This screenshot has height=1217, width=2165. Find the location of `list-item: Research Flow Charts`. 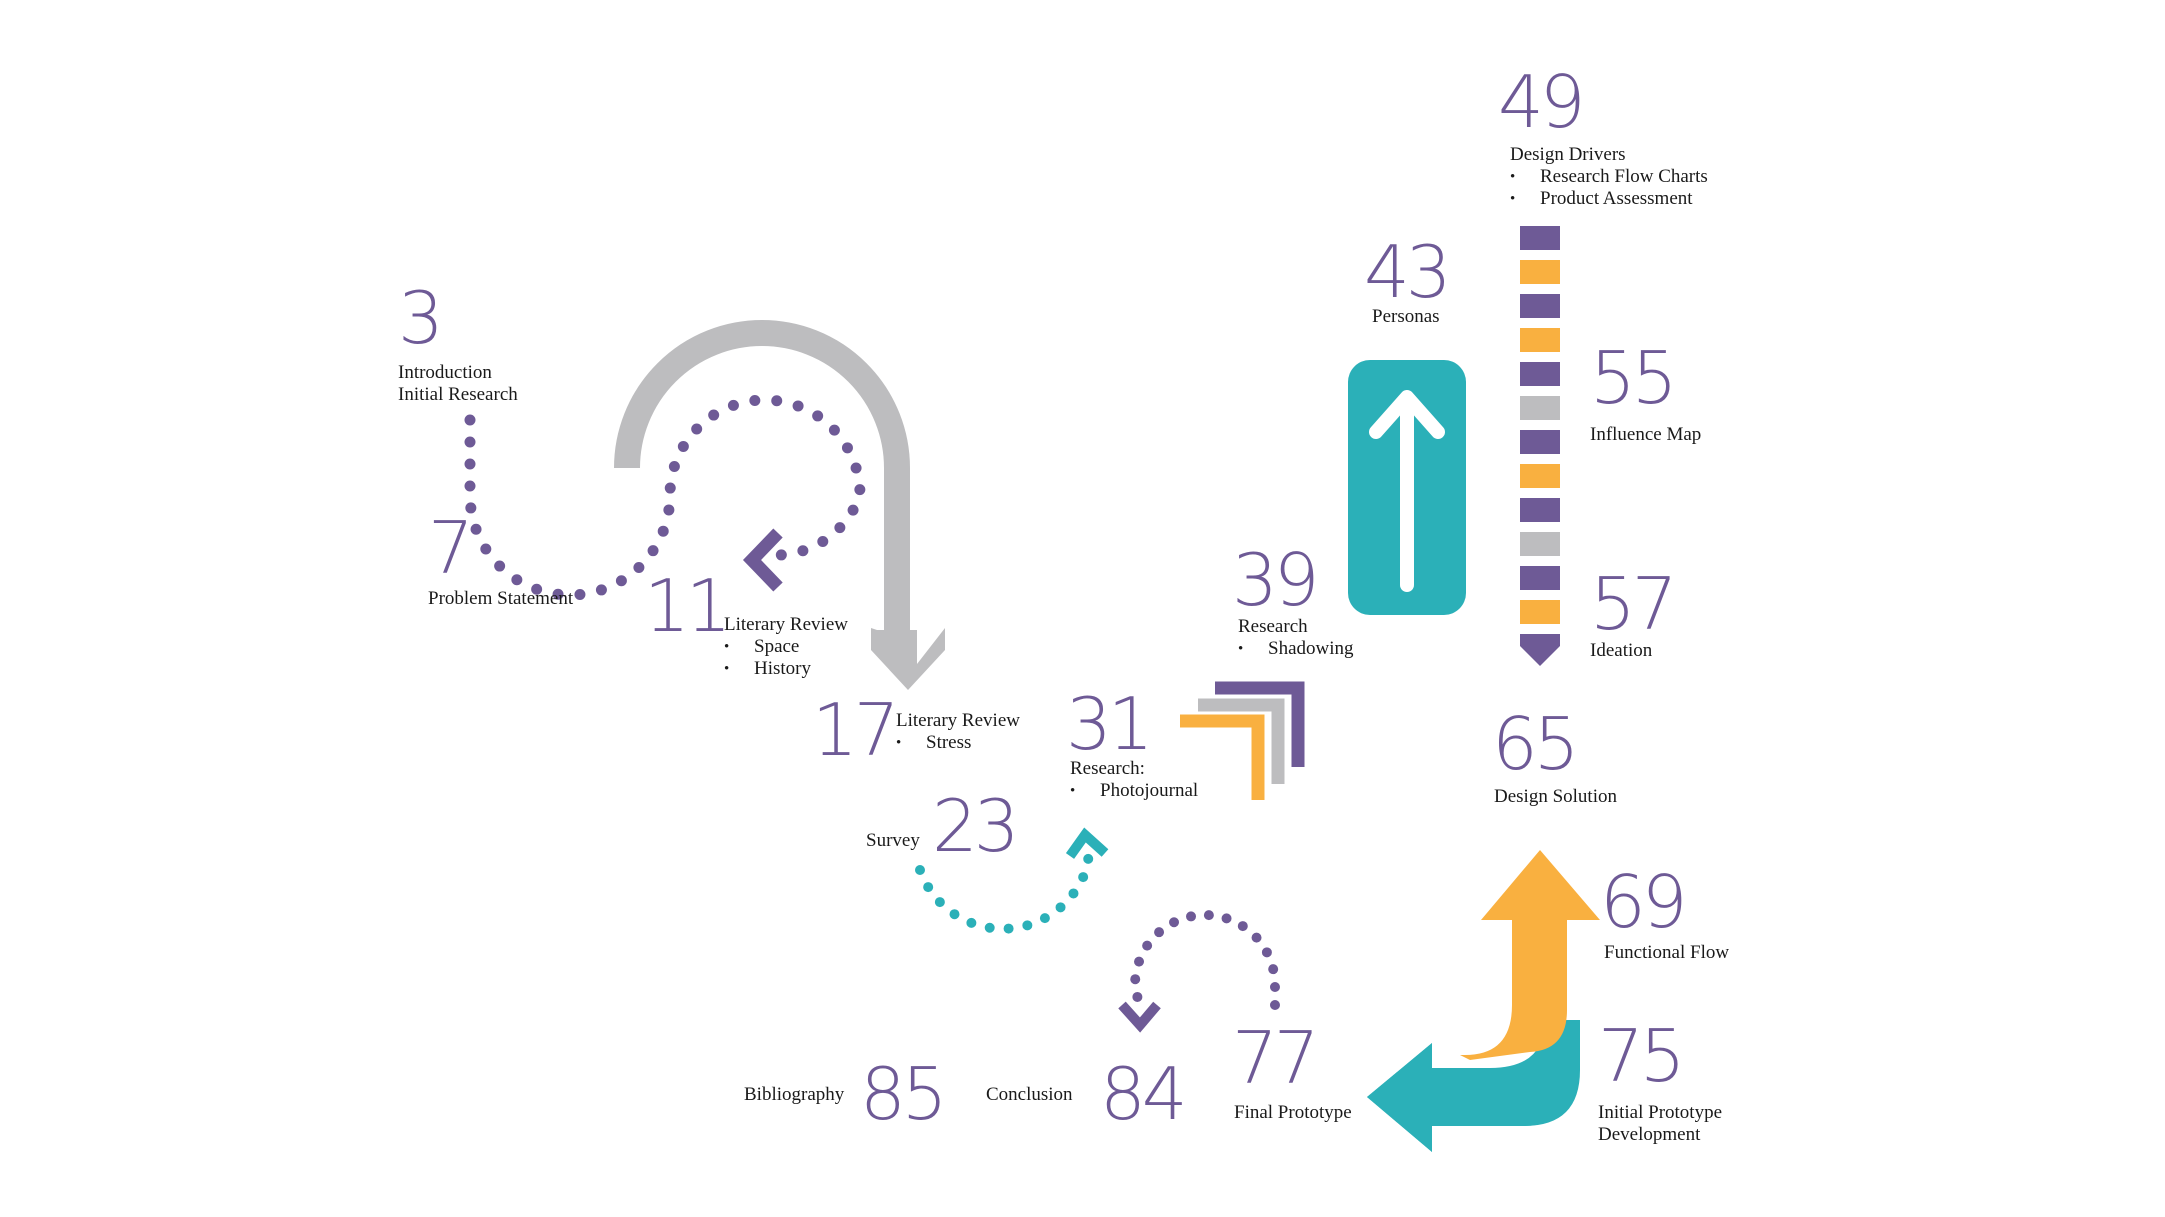

list-item: Research Flow Charts is located at coordinates (1609, 177).